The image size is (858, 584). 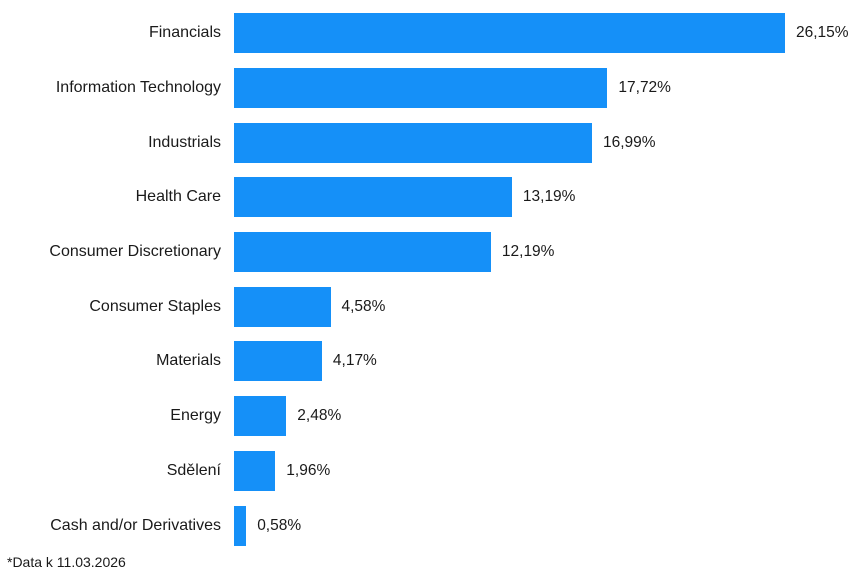 What do you see at coordinates (363, 306) in the screenshot?
I see `value-label: 4,58%` at bounding box center [363, 306].